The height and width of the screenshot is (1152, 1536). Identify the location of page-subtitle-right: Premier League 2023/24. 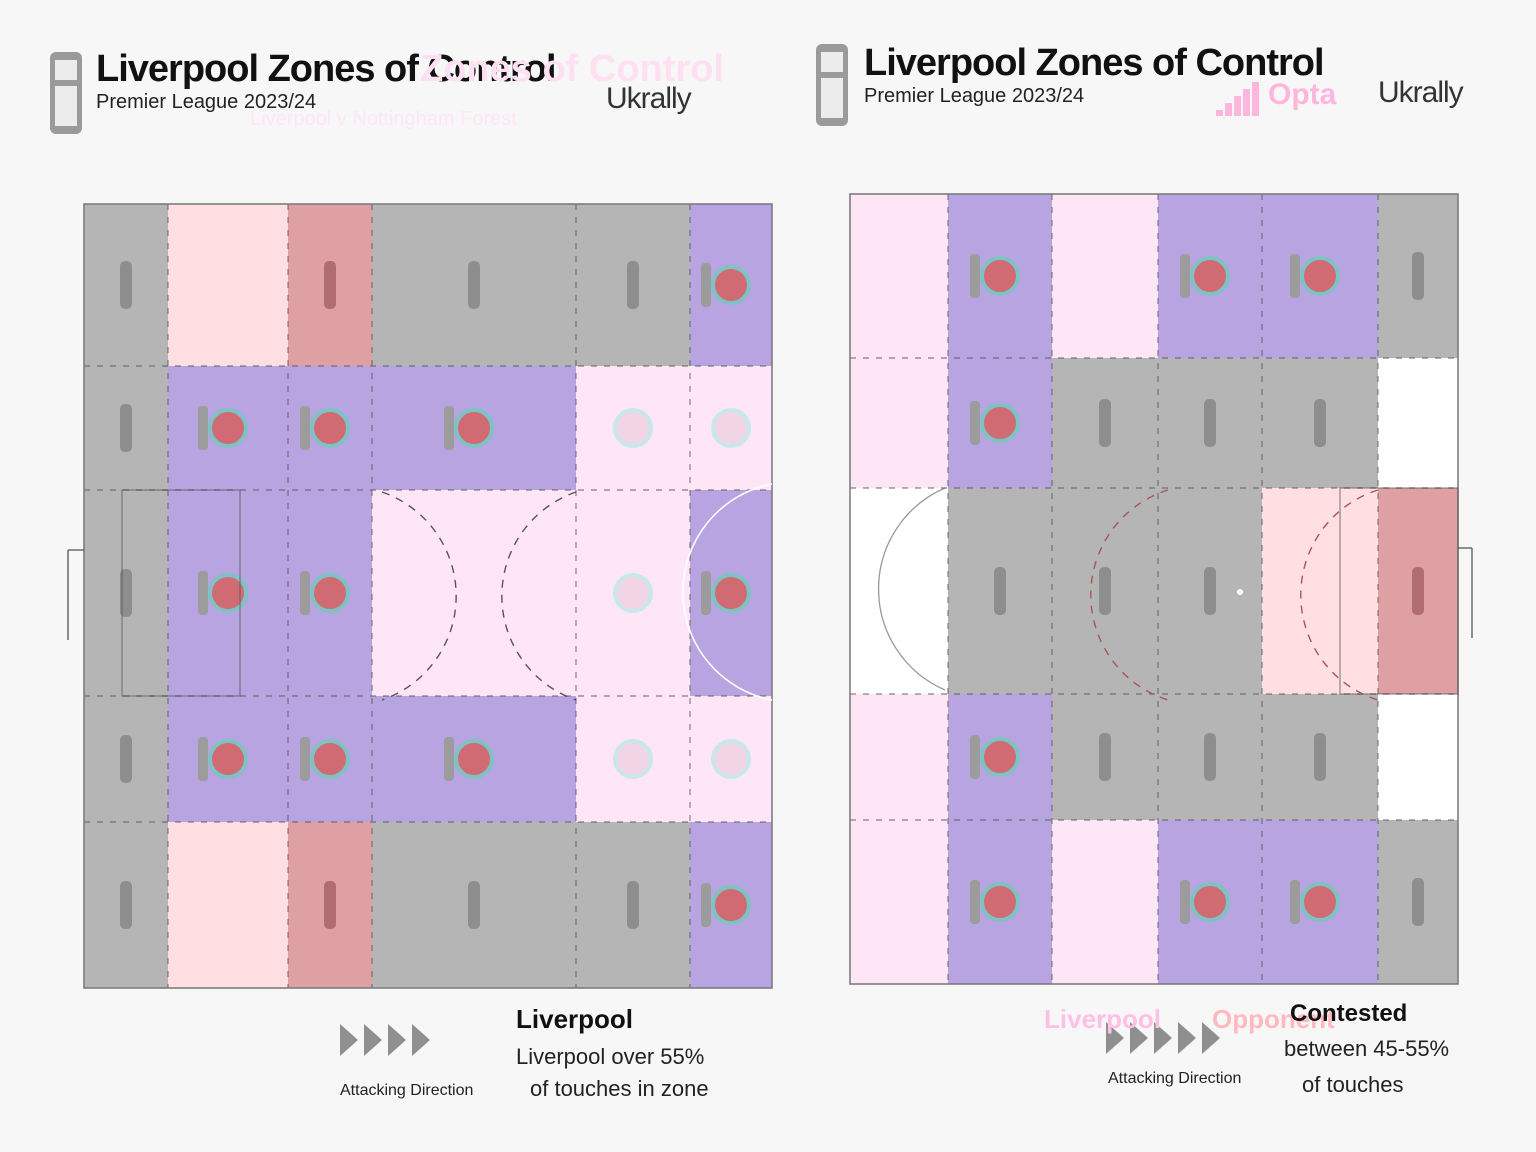
(974, 96).